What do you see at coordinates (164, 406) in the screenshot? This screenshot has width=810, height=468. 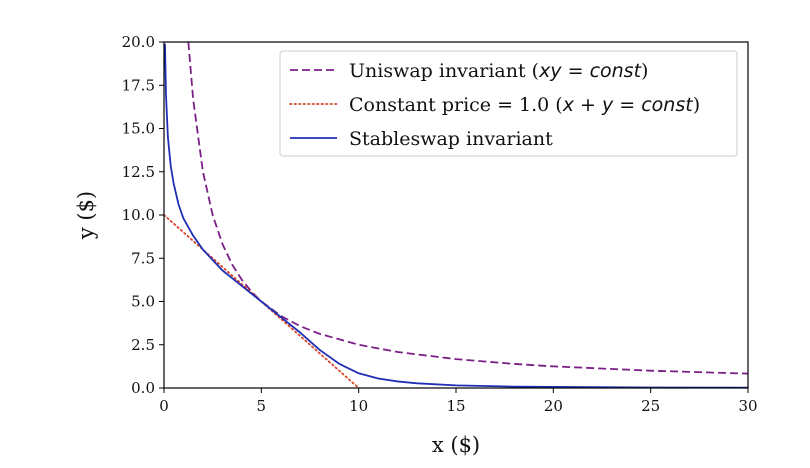 I see `x-tick-label: 0` at bounding box center [164, 406].